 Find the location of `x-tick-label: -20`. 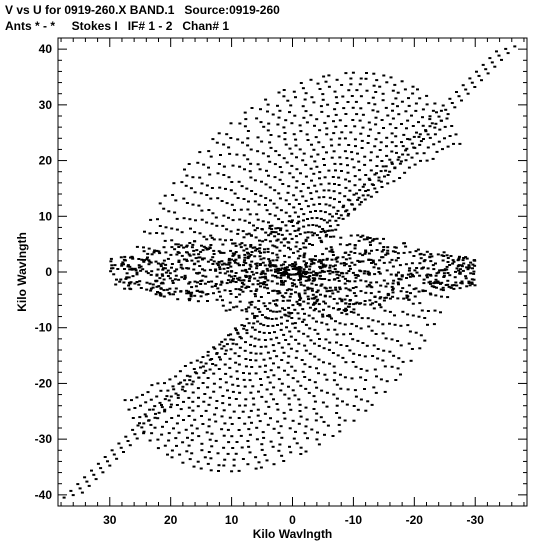

x-tick-label: -20 is located at coordinates (415, 520).